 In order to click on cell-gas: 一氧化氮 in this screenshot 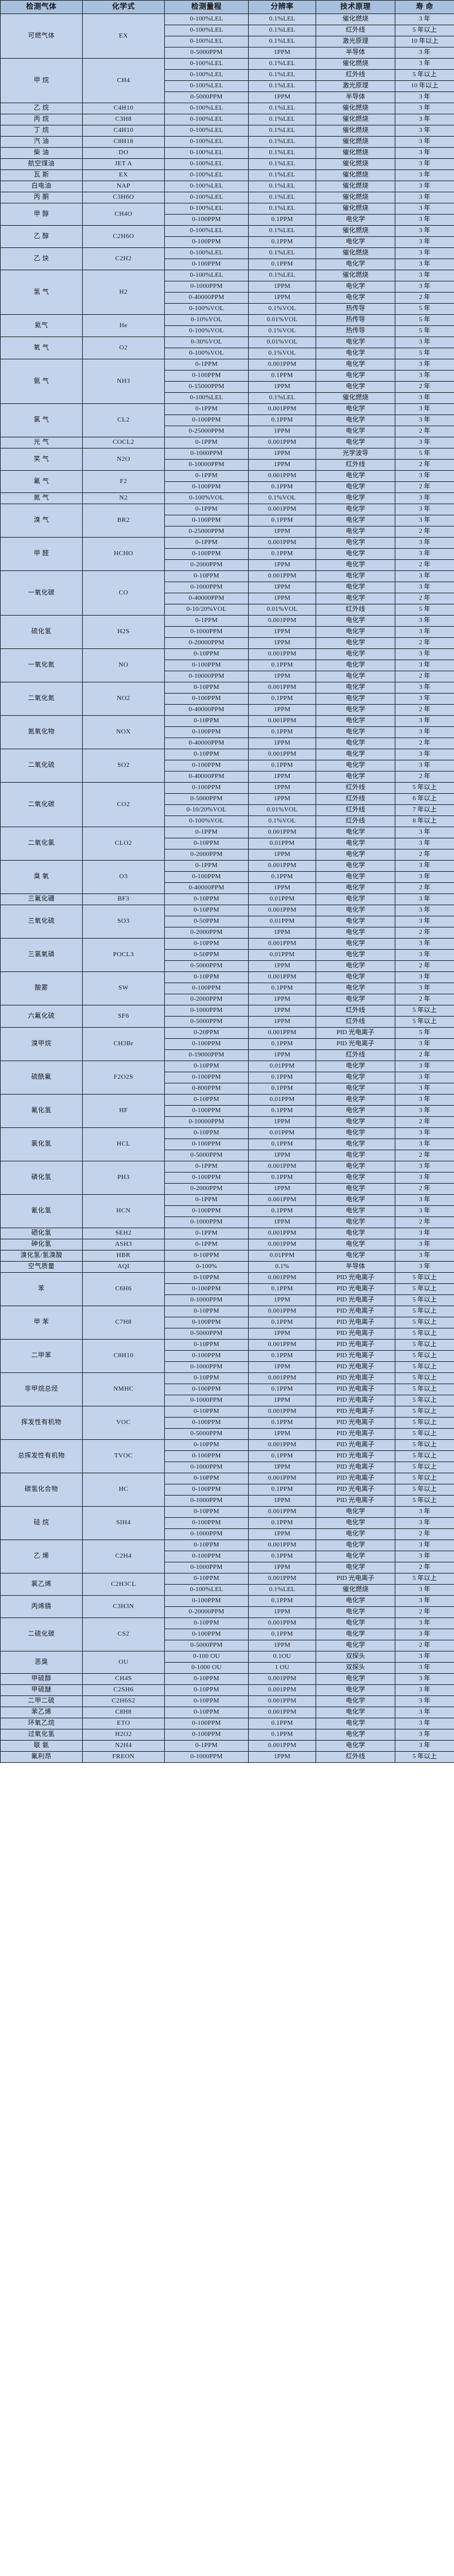, I will do `click(41, 665)`.